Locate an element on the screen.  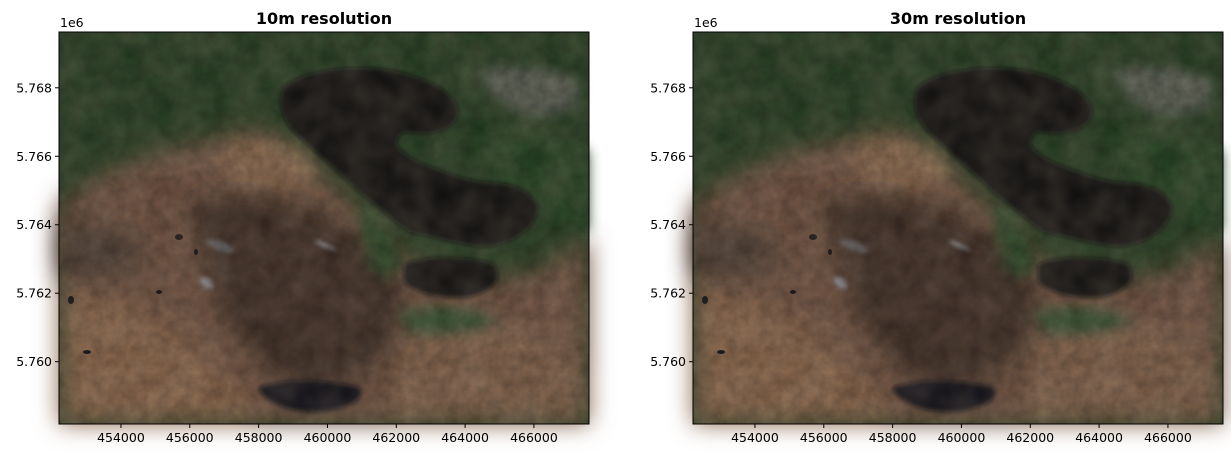
right-x-tick-label: 466000 is located at coordinates (1168, 437).